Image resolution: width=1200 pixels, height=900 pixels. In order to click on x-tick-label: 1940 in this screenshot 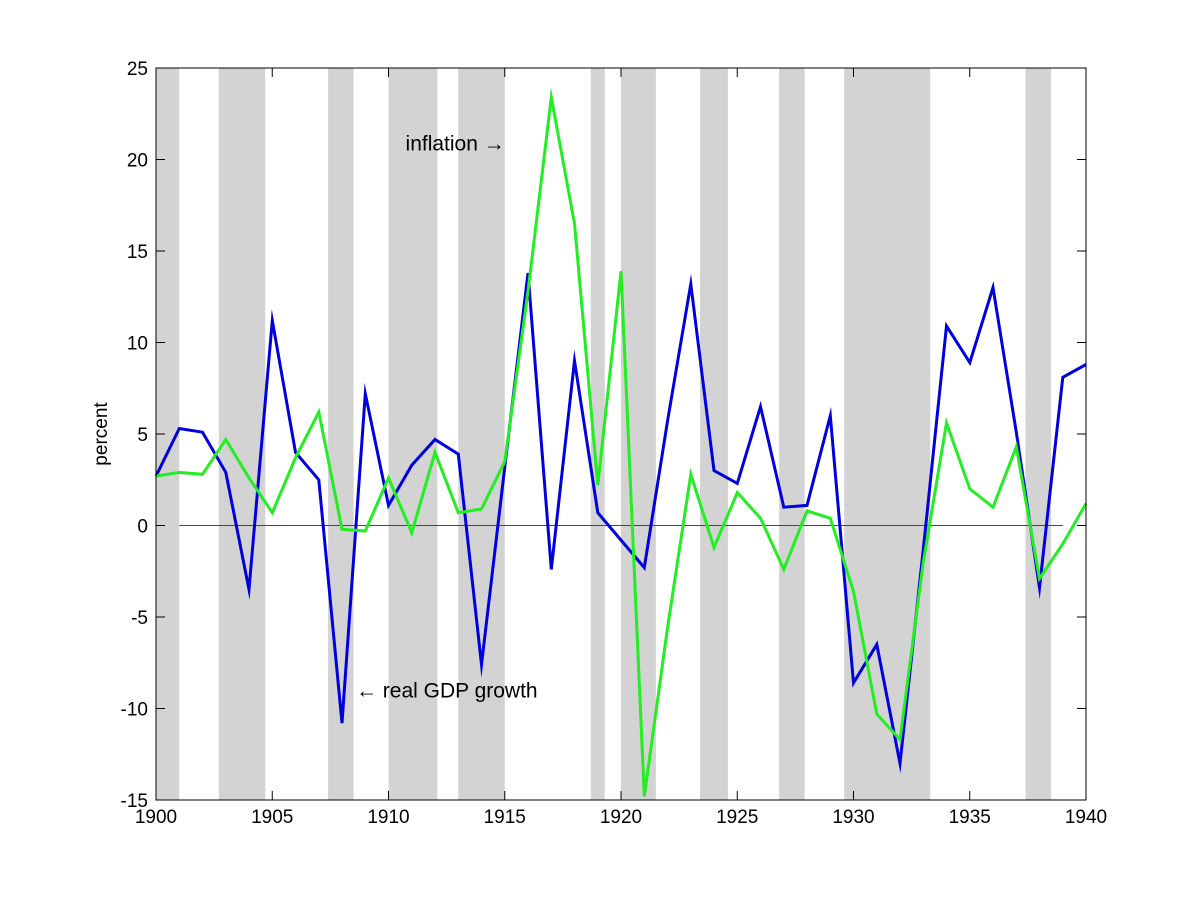, I will do `click(1086, 817)`.